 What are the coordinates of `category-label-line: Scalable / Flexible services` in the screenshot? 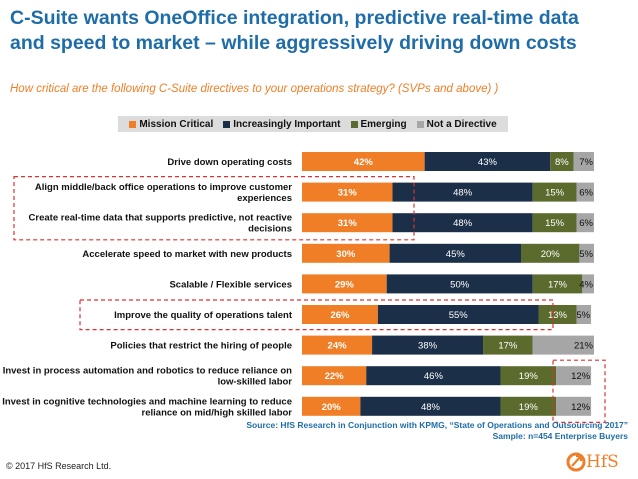 It's located at (230, 284).